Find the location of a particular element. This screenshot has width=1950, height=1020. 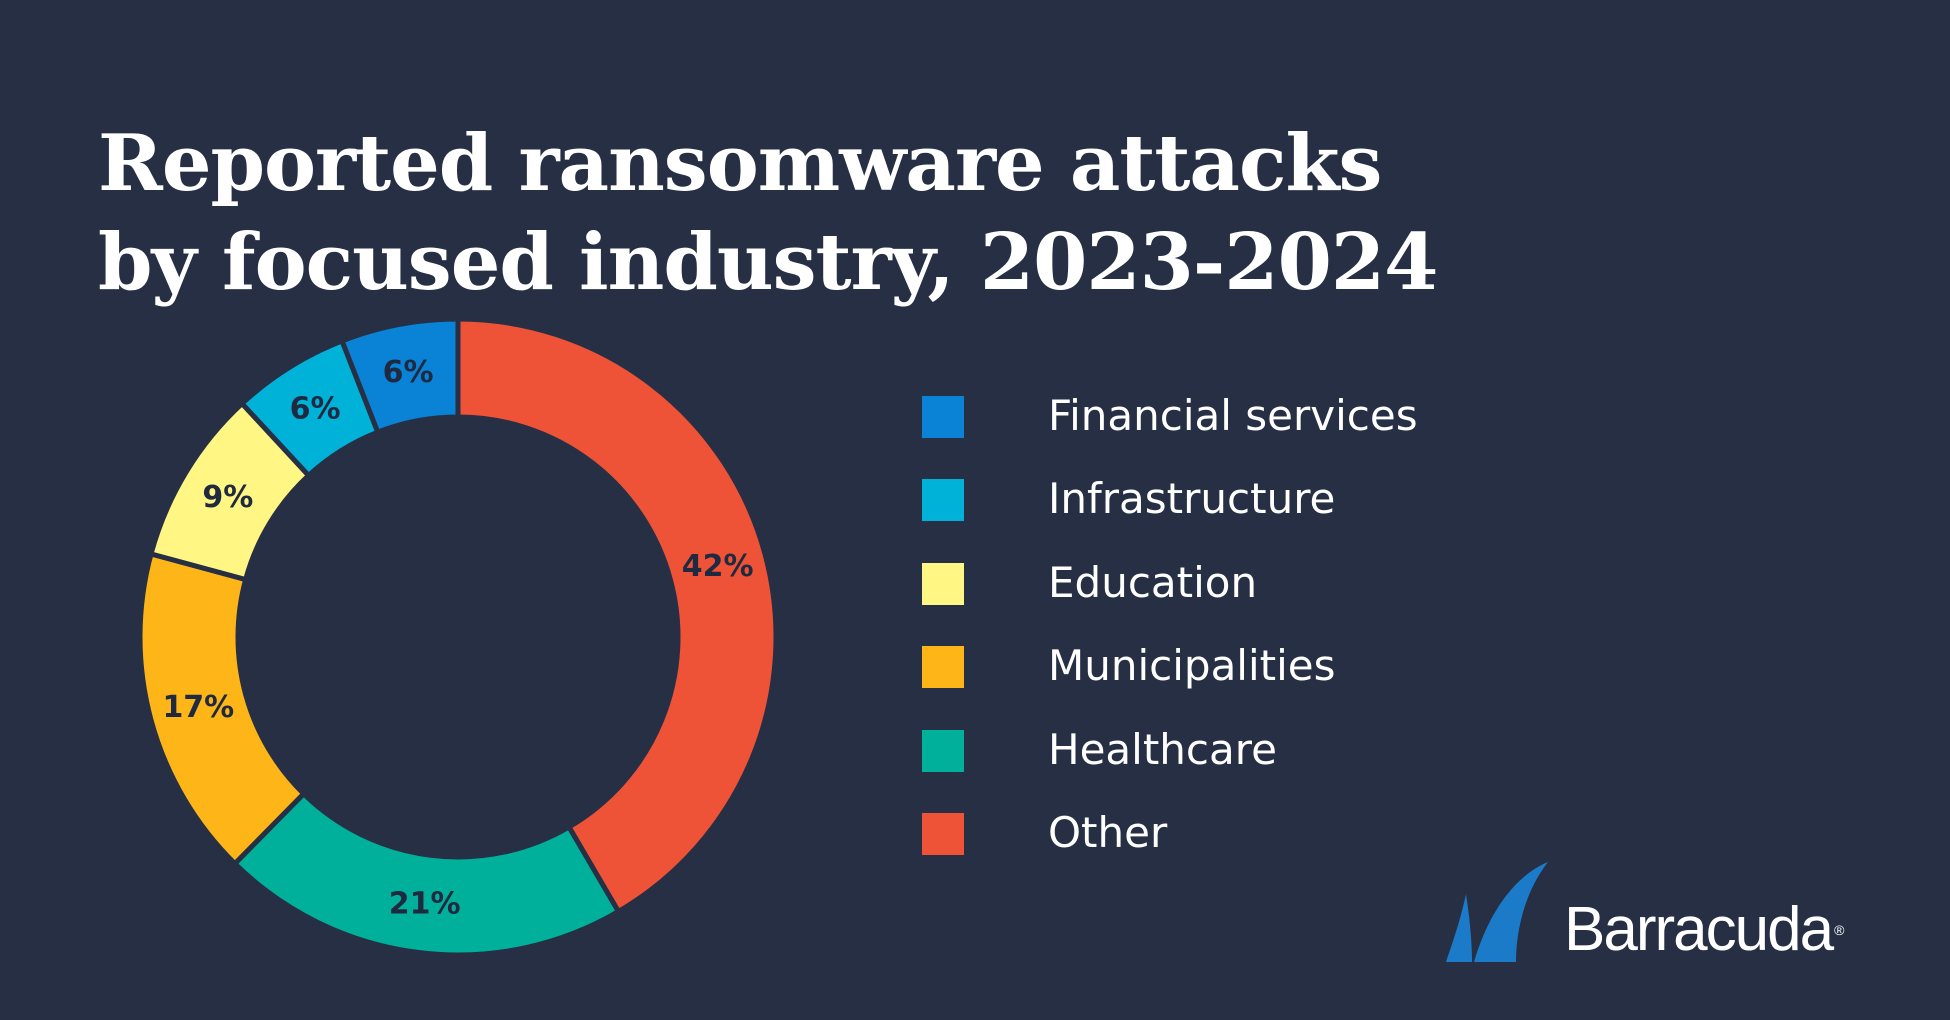

slice-value-label: 17% is located at coordinates (198, 707).